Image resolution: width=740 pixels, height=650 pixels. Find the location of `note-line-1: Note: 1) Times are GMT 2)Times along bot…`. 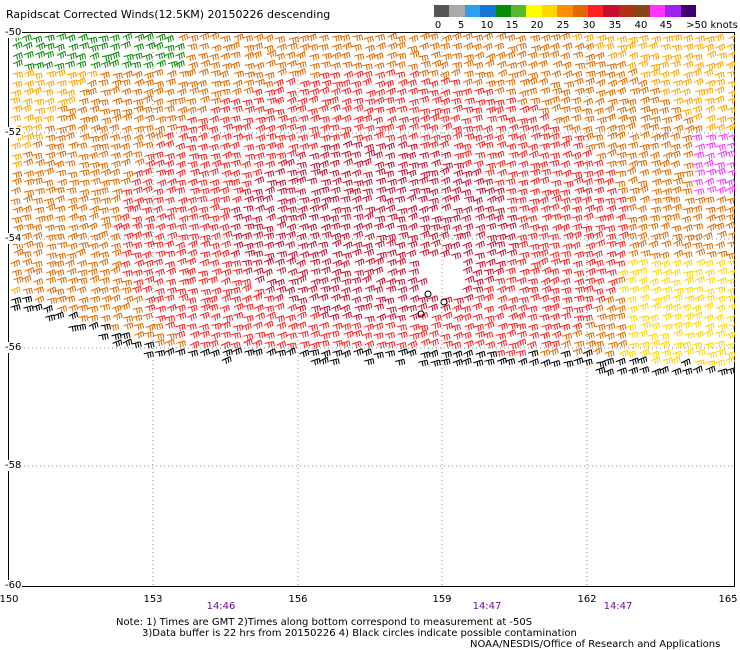

note-line-1: Note: 1) Times are GMT 2)Times along bot… is located at coordinates (324, 622).